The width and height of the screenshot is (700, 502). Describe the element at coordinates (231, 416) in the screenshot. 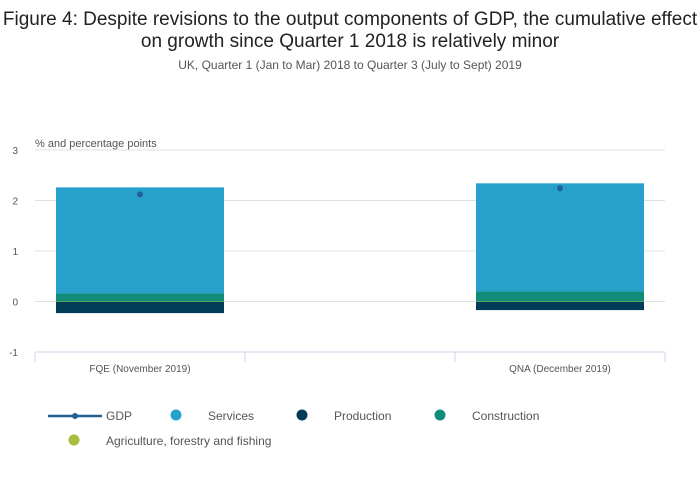

I see `legend-label: Services` at that location.